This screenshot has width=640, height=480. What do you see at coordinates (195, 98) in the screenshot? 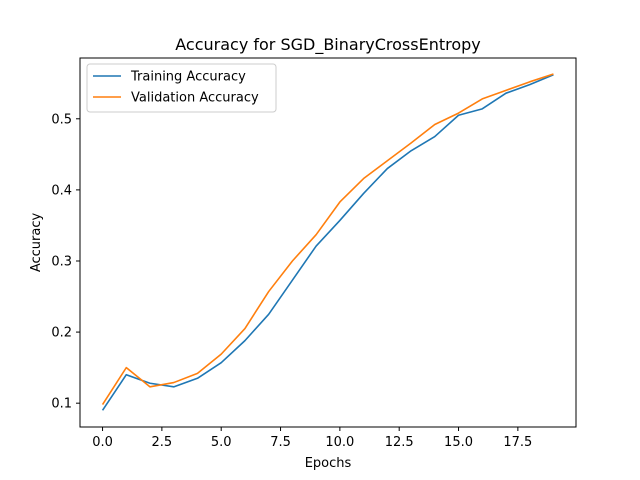
I see `legend-label-2: Validation Accuracy` at bounding box center [195, 98].